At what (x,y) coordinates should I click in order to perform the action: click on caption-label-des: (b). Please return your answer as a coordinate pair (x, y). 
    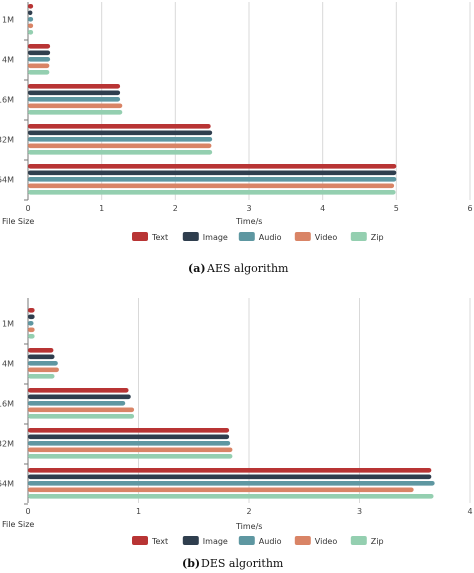
    Looking at the image, I should click on (191, 563).